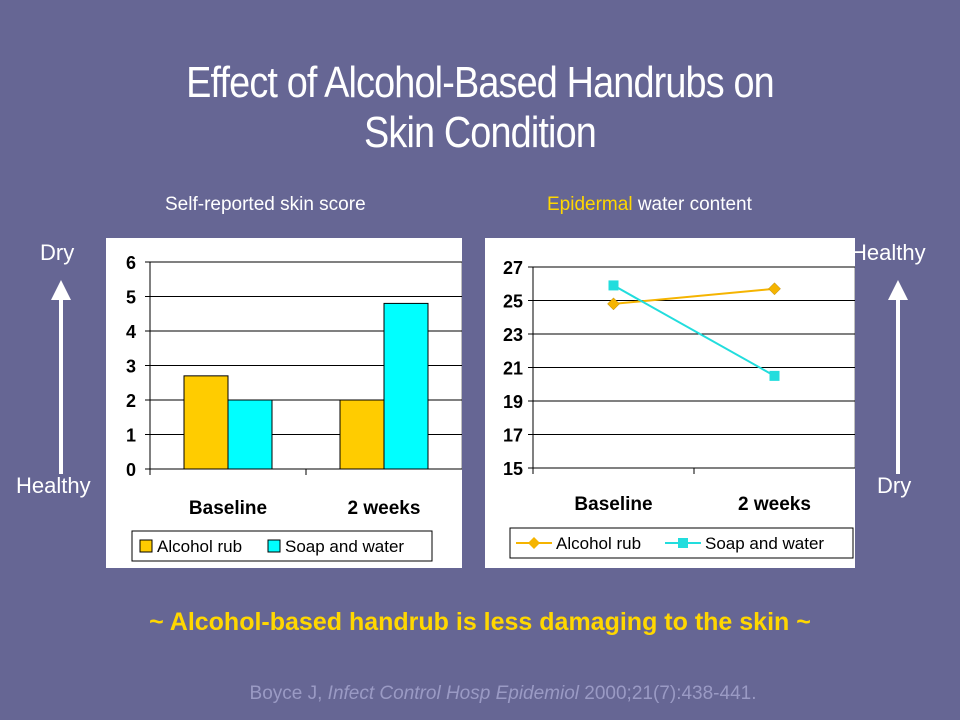 This screenshot has height=720, width=960. What do you see at coordinates (199, 546) in the screenshot?
I see `bar-legend-label: Alcohol rub` at bounding box center [199, 546].